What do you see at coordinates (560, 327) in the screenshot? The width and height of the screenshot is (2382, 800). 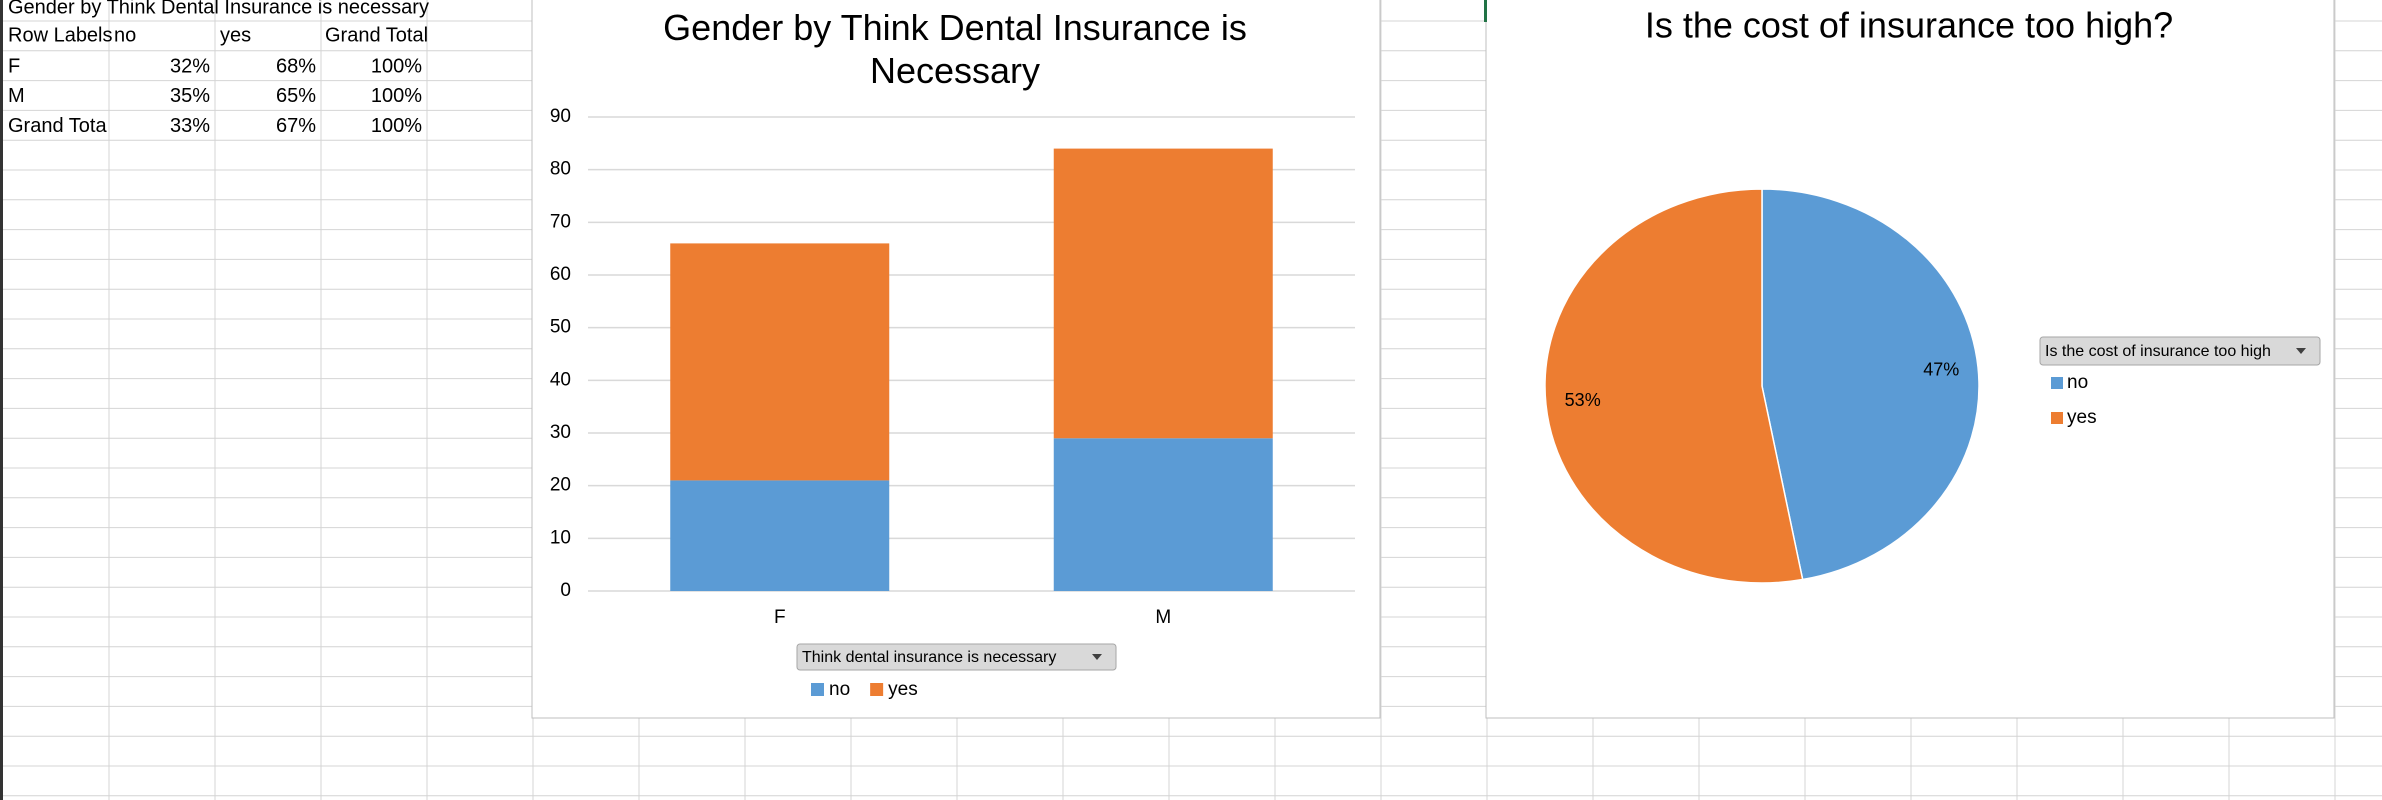 I see `y-tick-label: 50` at bounding box center [560, 327].